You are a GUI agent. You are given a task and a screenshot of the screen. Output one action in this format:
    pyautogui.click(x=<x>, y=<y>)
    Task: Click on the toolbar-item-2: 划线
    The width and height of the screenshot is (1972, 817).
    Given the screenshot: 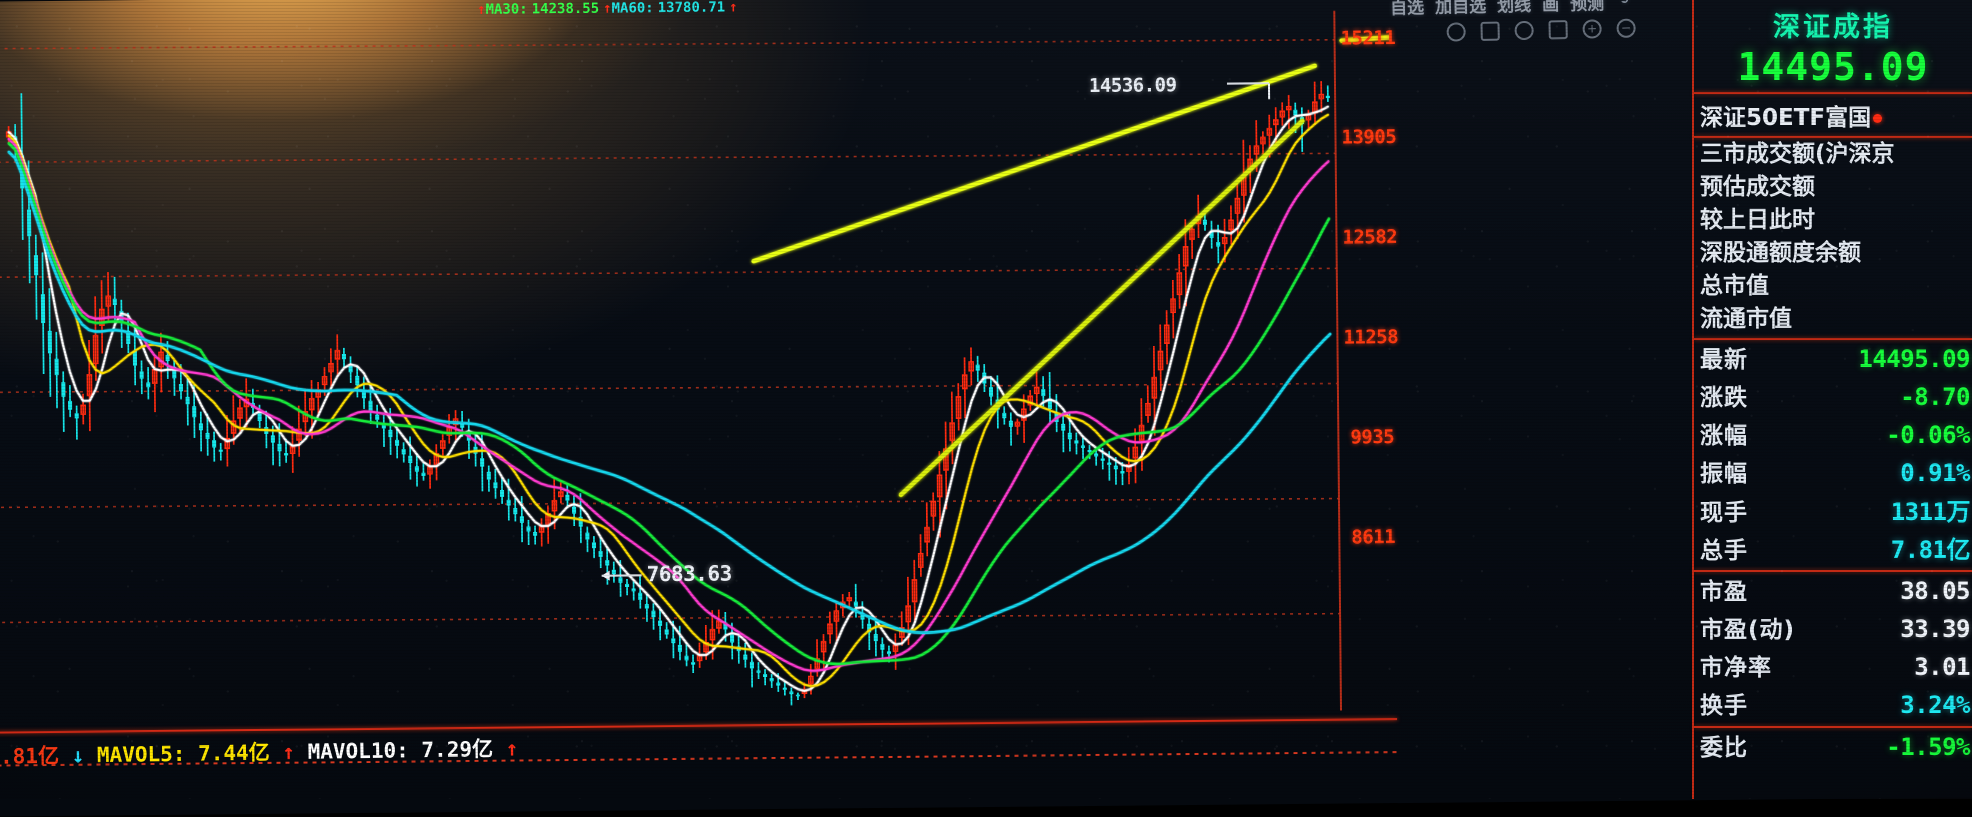 What is the action you would take?
    pyautogui.click(x=1514, y=8)
    